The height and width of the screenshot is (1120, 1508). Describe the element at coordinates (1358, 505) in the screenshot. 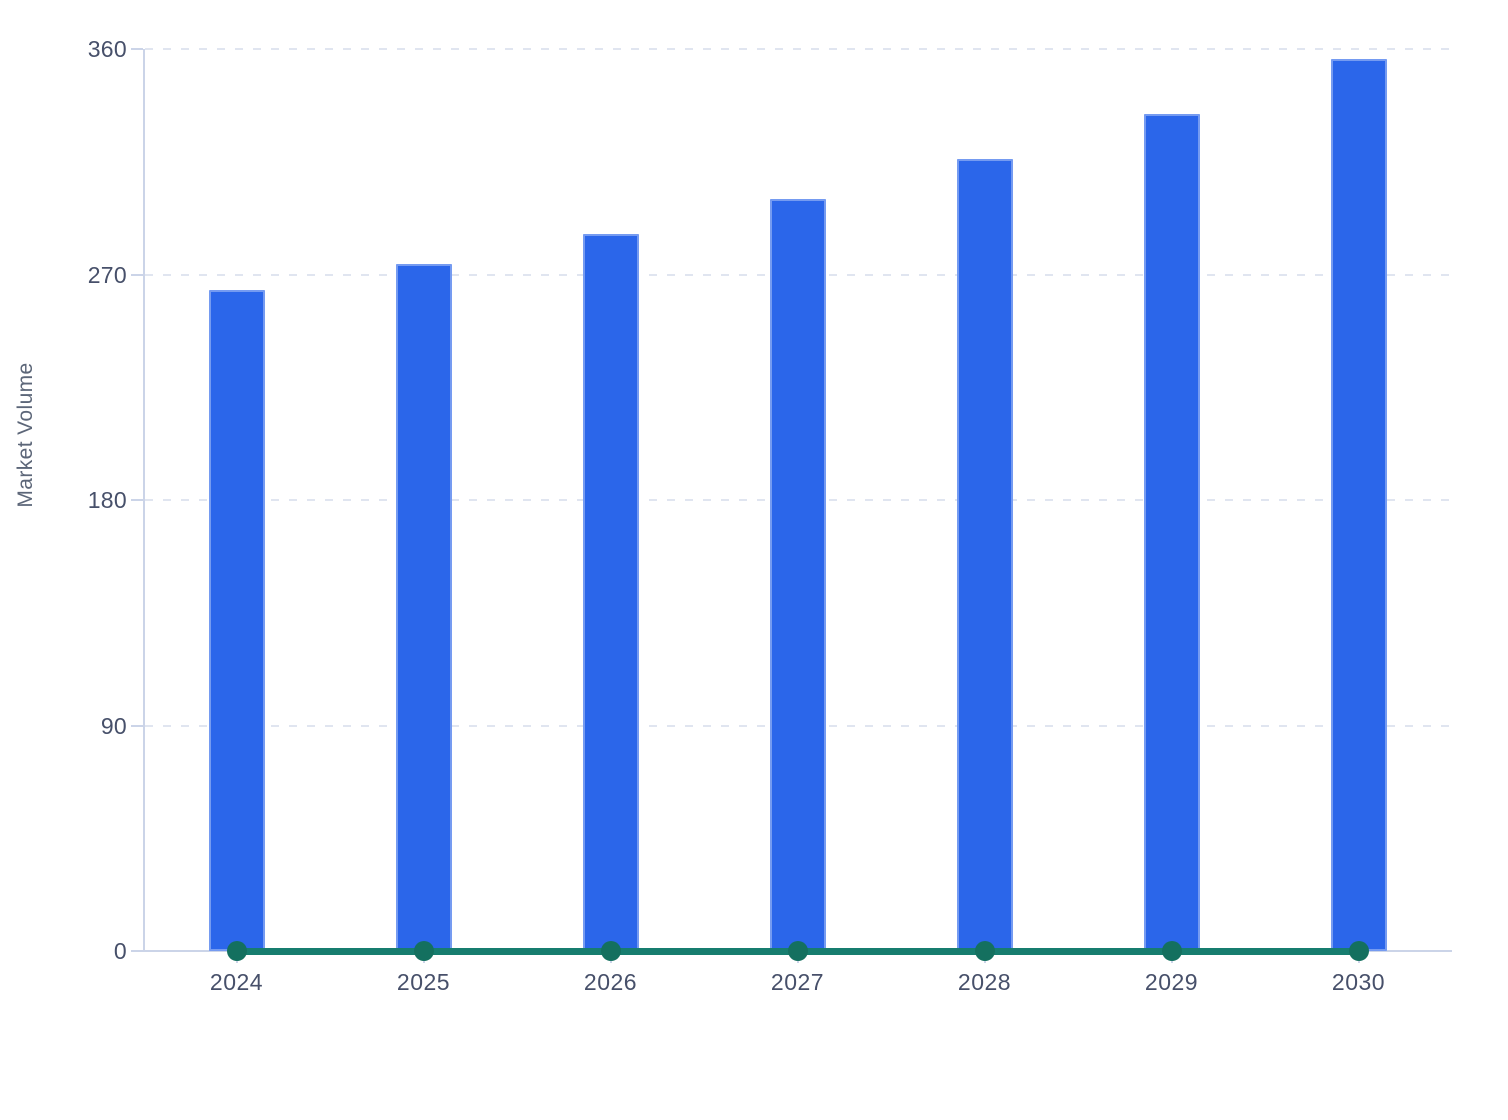

I see `bar-2030` at that location.